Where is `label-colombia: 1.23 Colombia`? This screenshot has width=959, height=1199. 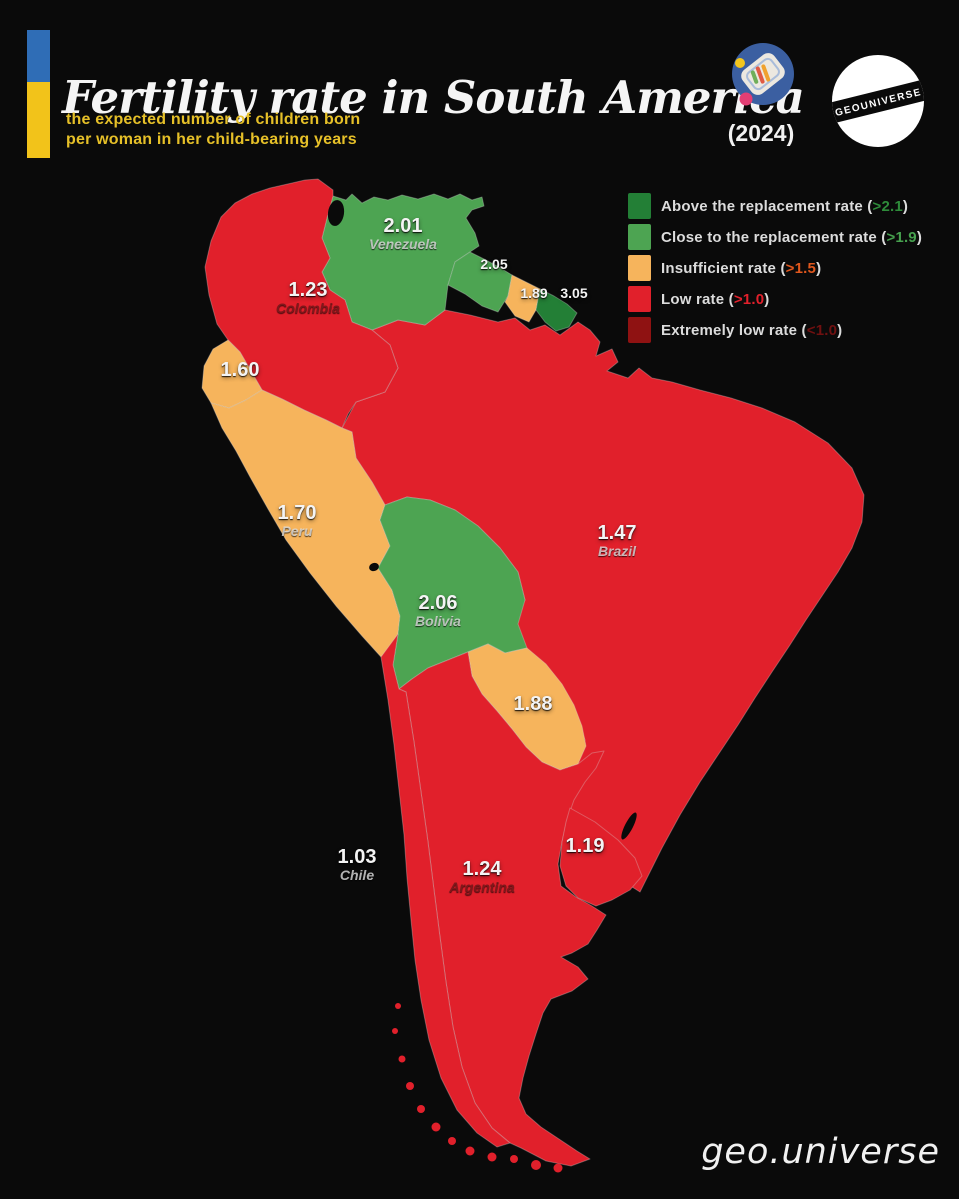
label-colombia: 1.23 Colombia is located at coordinates (308, 297).